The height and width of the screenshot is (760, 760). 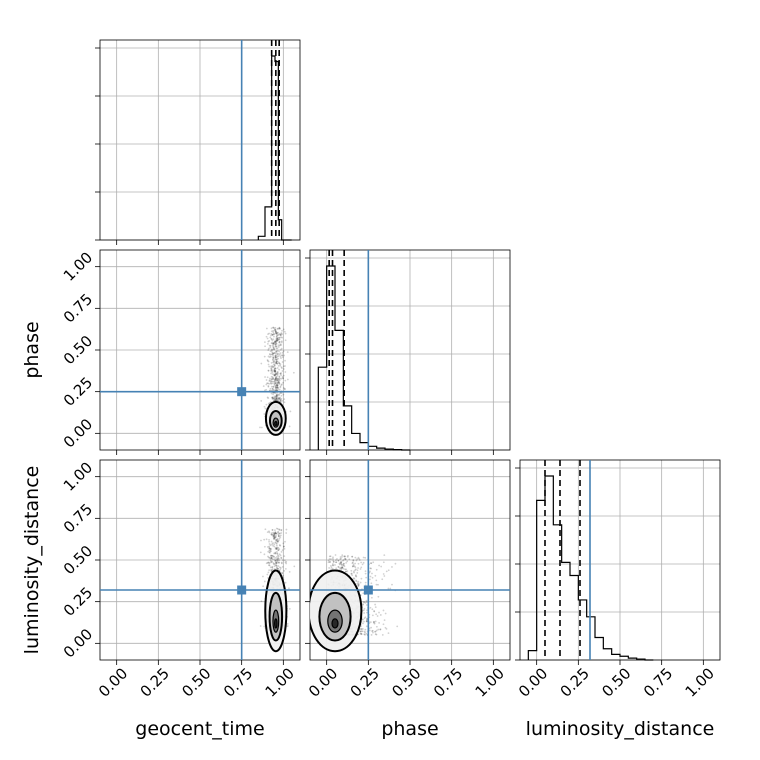 What do you see at coordinates (196, 682) in the screenshot?
I see `x-tick-label: 0.50` at bounding box center [196, 682].